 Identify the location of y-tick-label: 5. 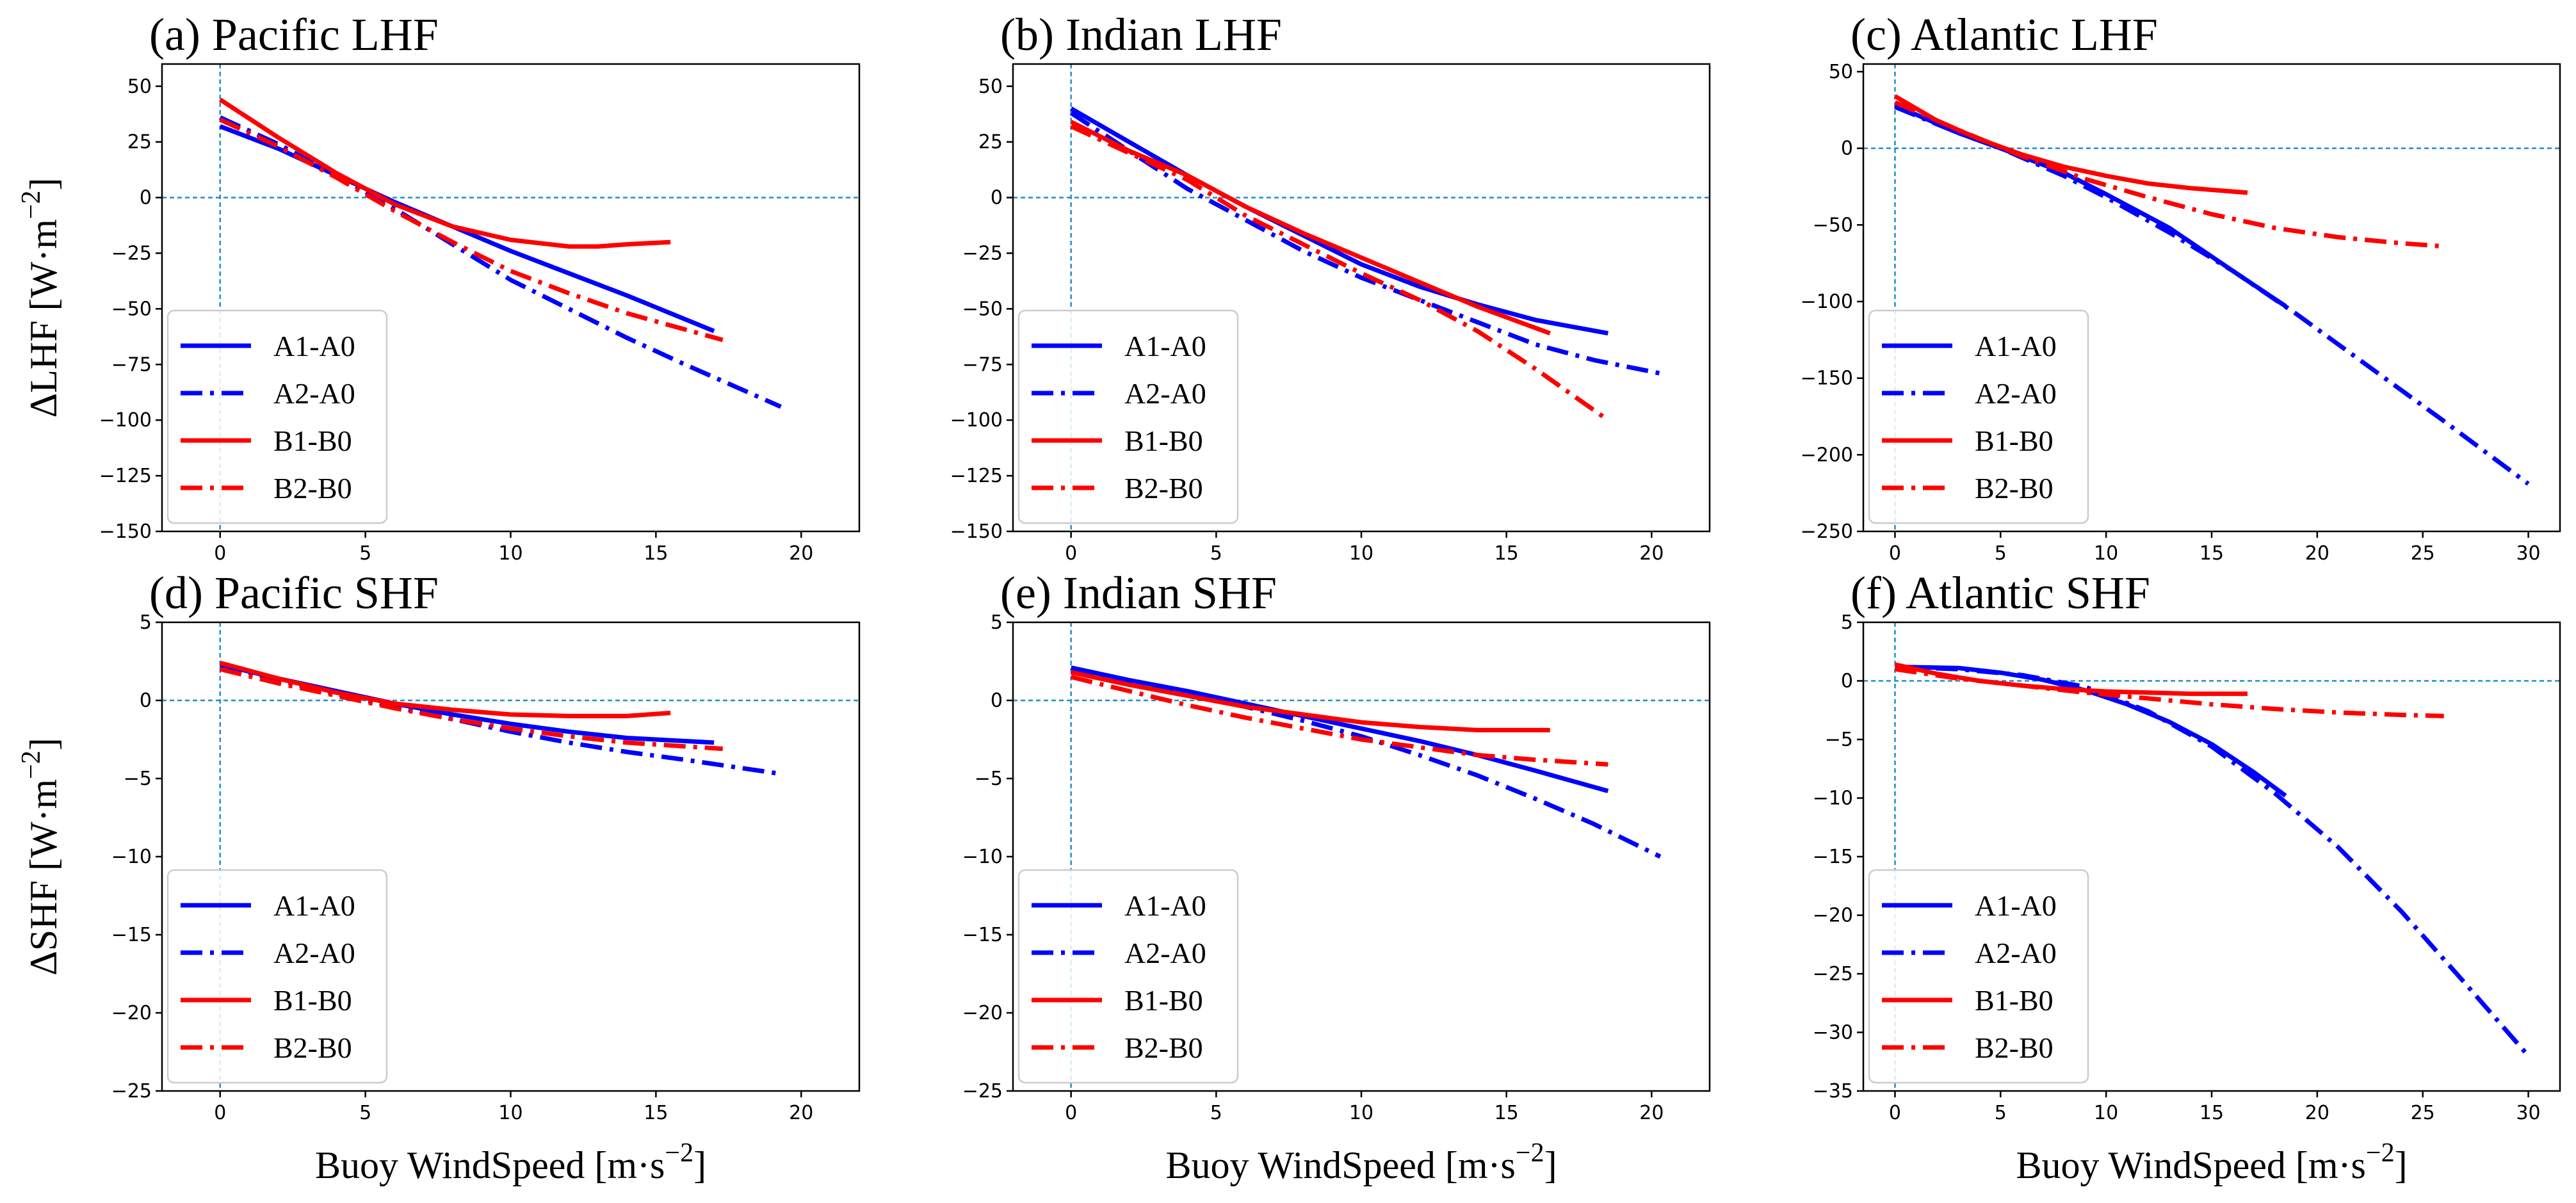
(1847, 622).